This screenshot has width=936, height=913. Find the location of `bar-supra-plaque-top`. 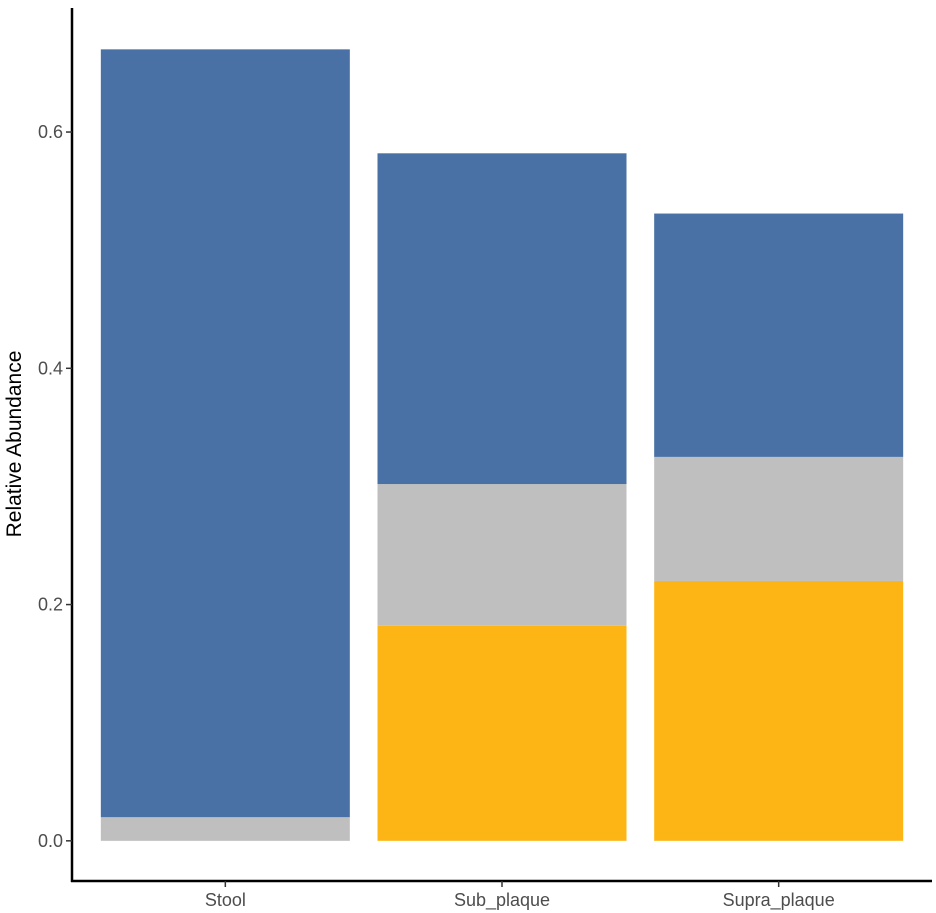

bar-supra-plaque-top is located at coordinates (779, 335).